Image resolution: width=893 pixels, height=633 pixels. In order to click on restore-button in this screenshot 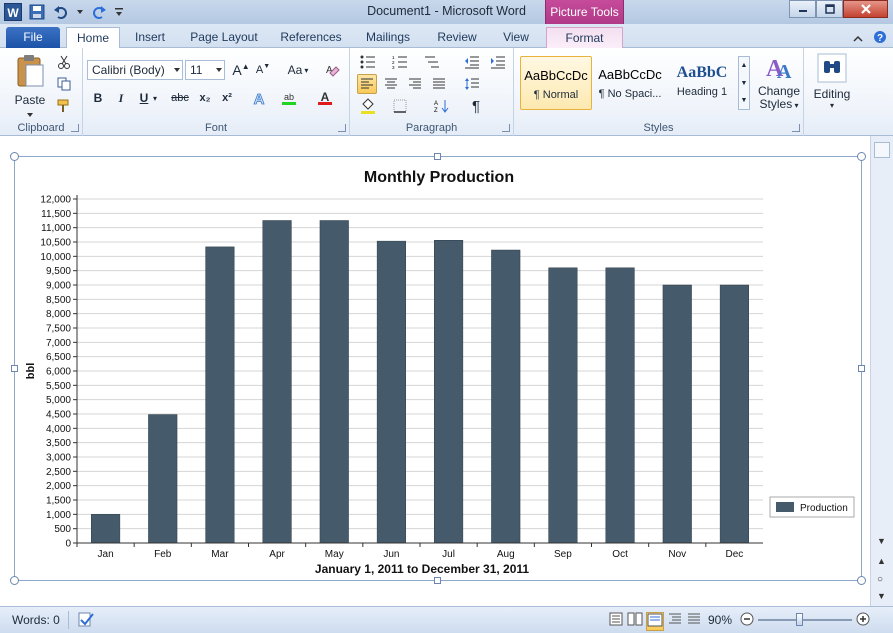, I will do `click(829, 9)`.